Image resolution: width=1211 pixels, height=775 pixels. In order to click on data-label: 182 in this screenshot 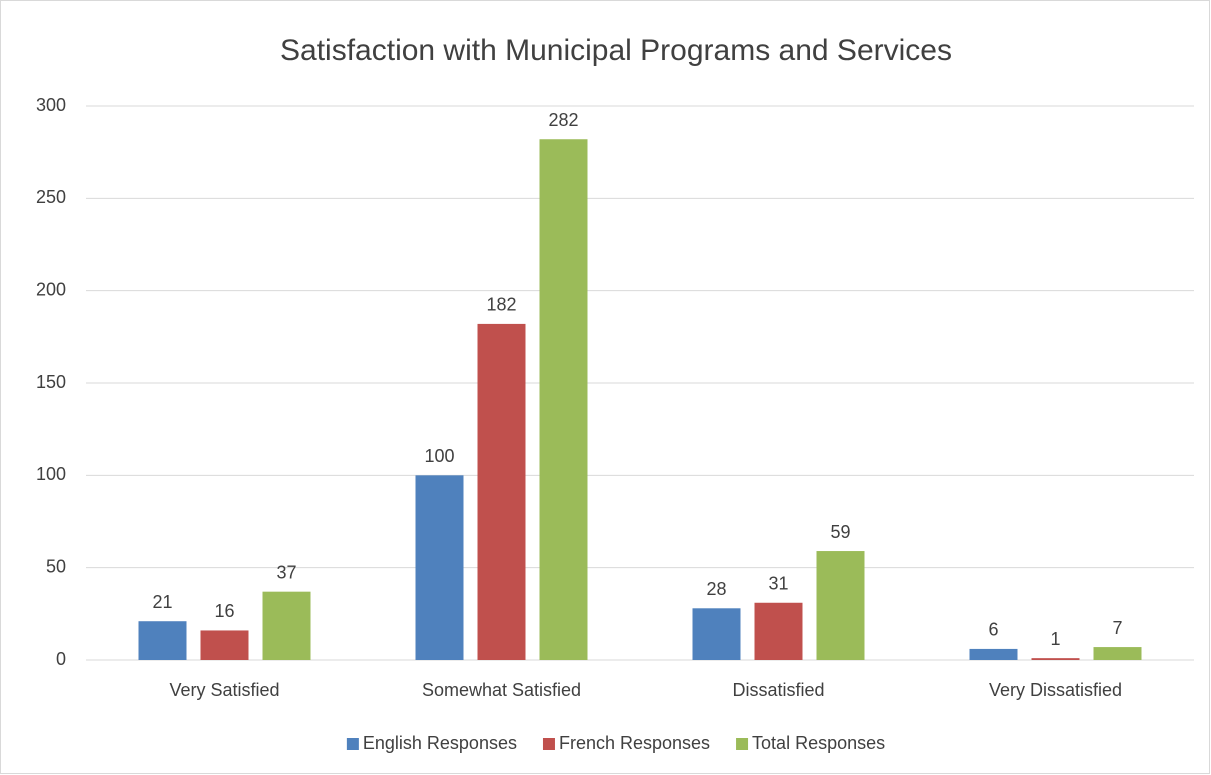, I will do `click(501, 305)`.